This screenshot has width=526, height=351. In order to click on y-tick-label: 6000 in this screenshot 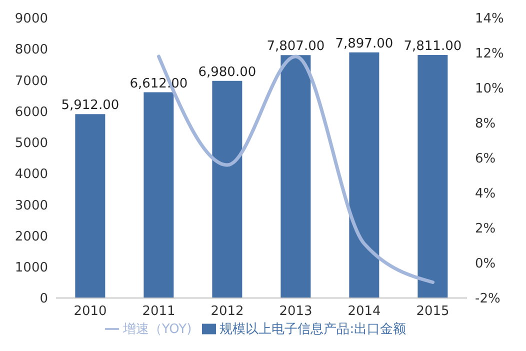, I will do `click(31, 112)`.